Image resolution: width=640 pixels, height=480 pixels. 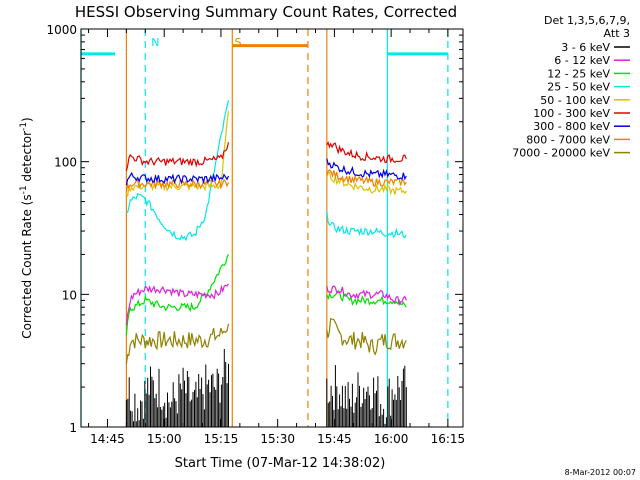 I want to click on y-axis-label-mid: detector, so click(x=27, y=158).